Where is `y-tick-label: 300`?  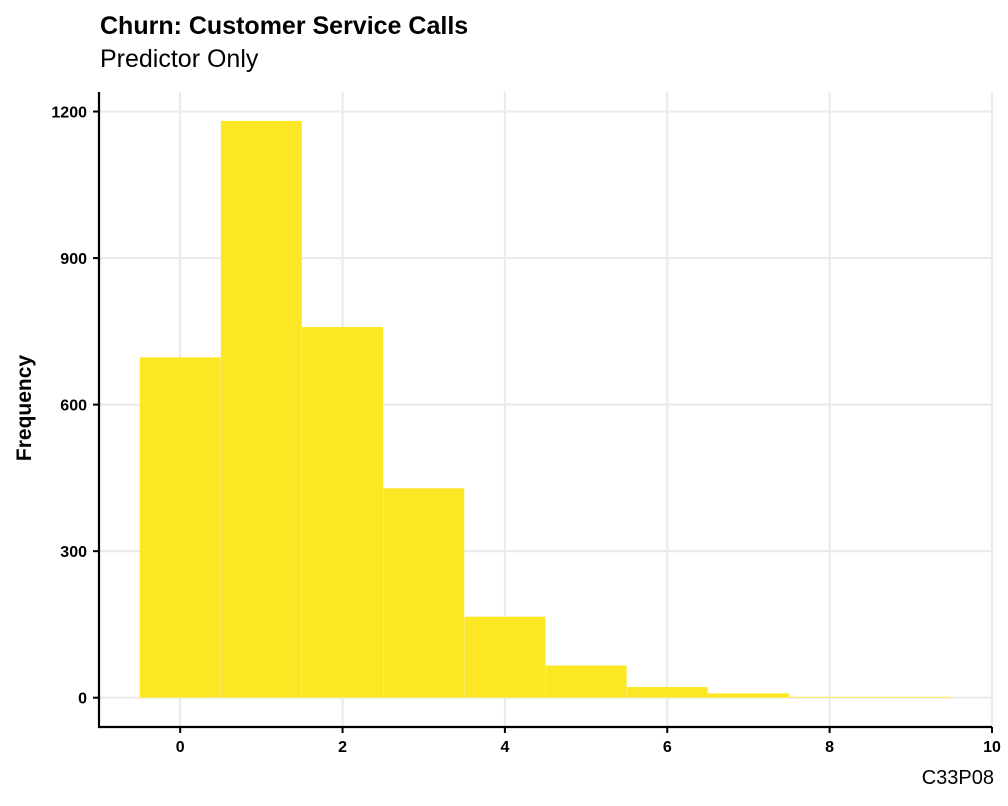
y-tick-label: 300 is located at coordinates (73, 552).